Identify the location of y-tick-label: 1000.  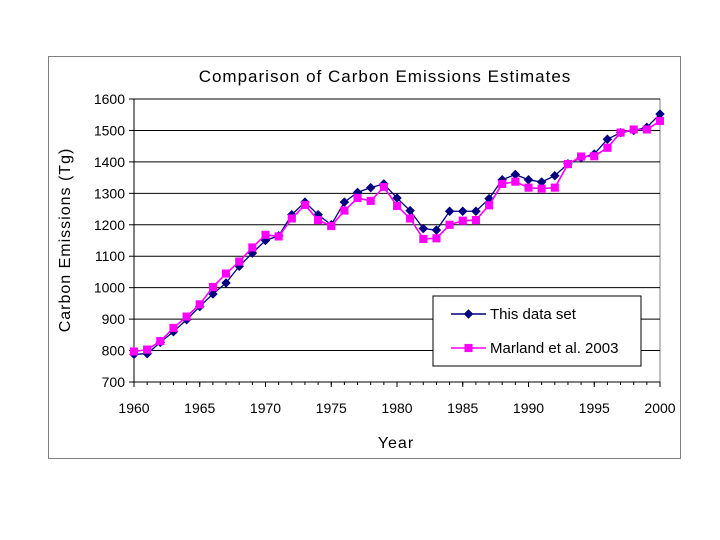
(109, 288).